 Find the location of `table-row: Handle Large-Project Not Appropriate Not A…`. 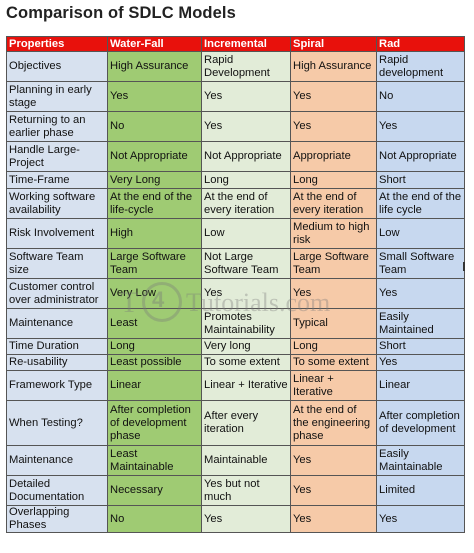

table-row: Handle Large-Project Not Appropriate Not A… is located at coordinates (235, 156).